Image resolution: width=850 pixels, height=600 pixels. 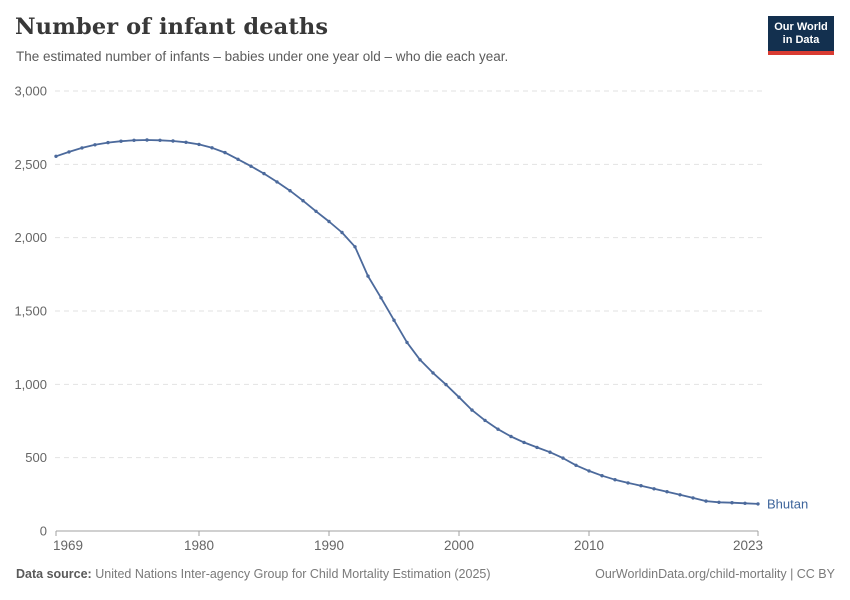 I want to click on y-tick-label: 1,000, so click(x=30, y=384).